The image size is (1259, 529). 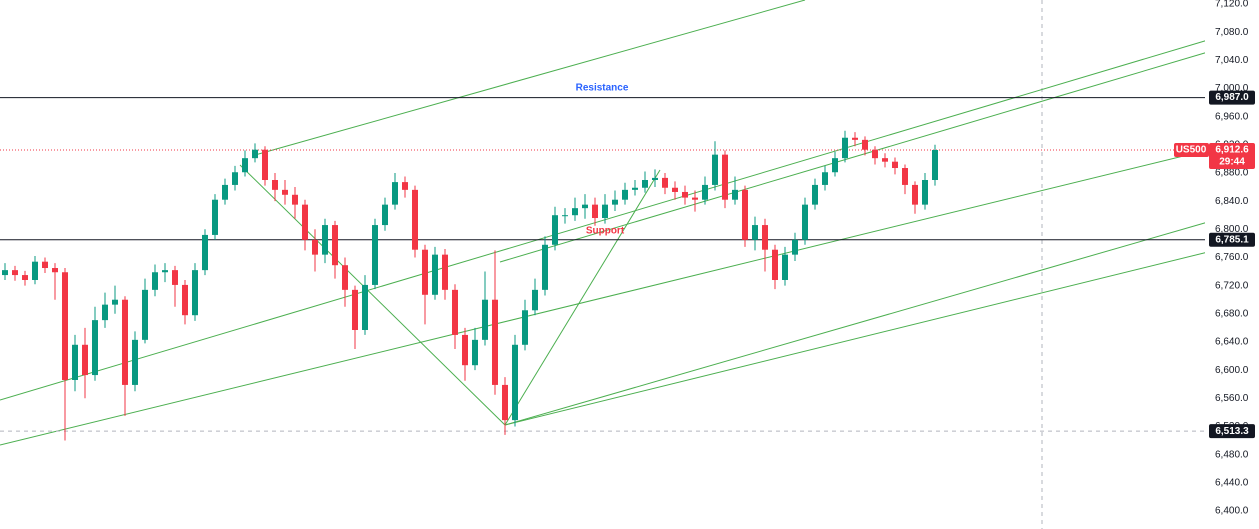 I want to click on price-tag-label: 6,785.1, so click(x=1232, y=239).